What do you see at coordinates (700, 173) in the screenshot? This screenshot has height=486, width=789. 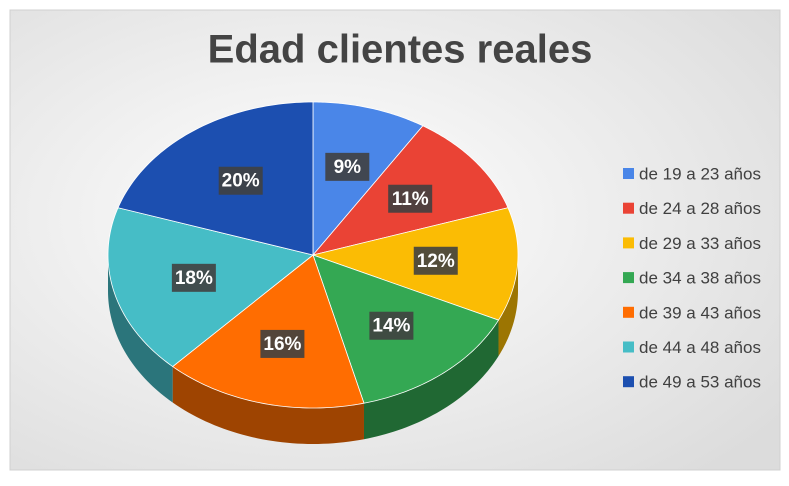 I see `legend-label: de 19 a 23 años` at bounding box center [700, 173].